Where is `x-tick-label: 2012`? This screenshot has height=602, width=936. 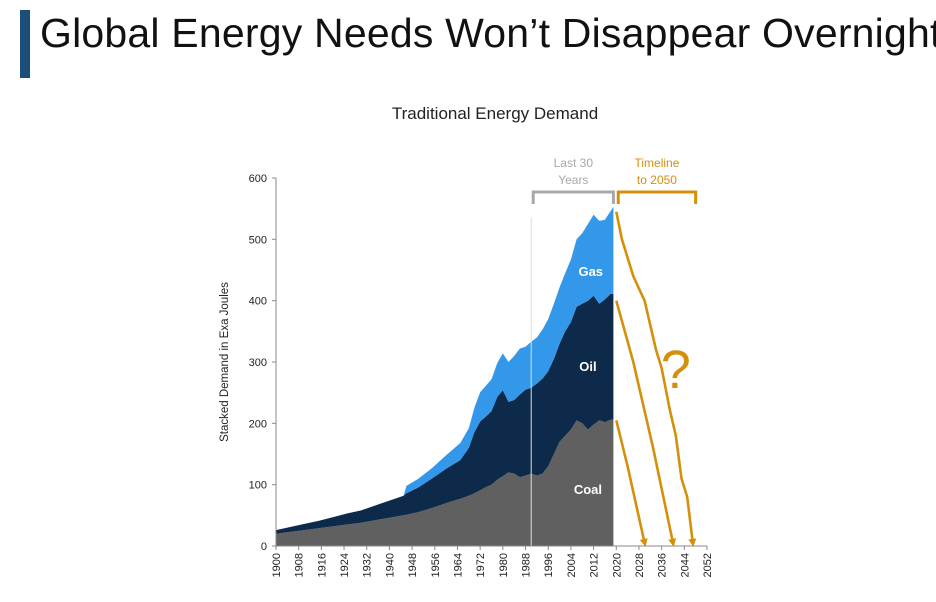 x-tick-label: 2012 is located at coordinates (595, 565).